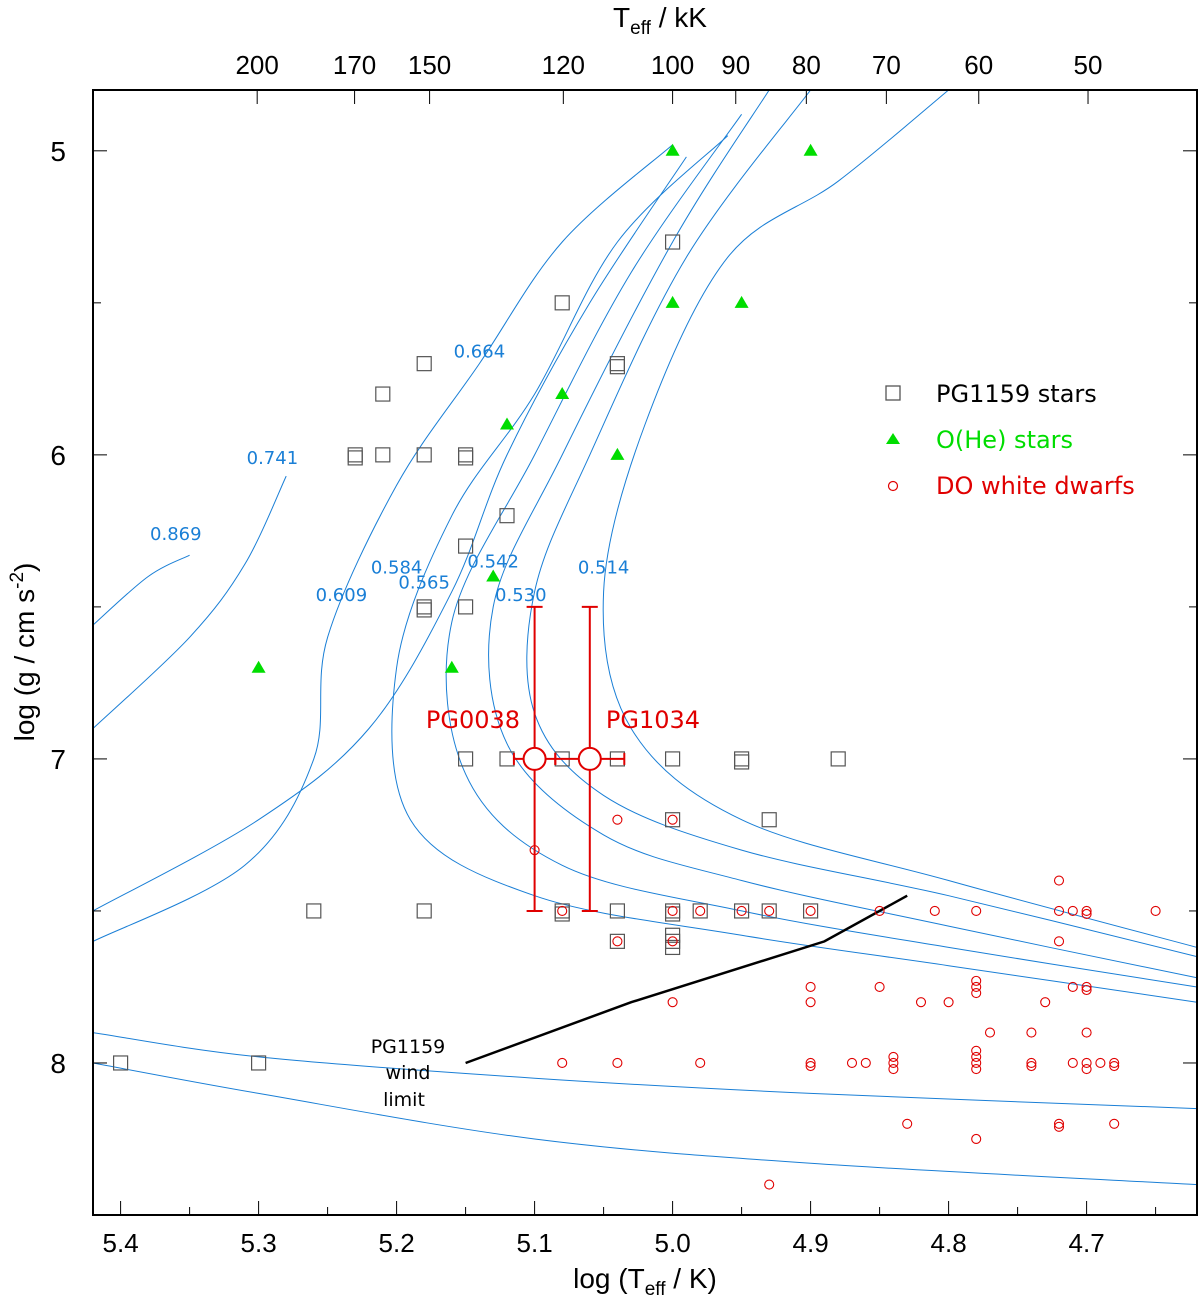  Describe the element at coordinates (569, 758) in the screenshot. I see `errorbar-points` at that location.